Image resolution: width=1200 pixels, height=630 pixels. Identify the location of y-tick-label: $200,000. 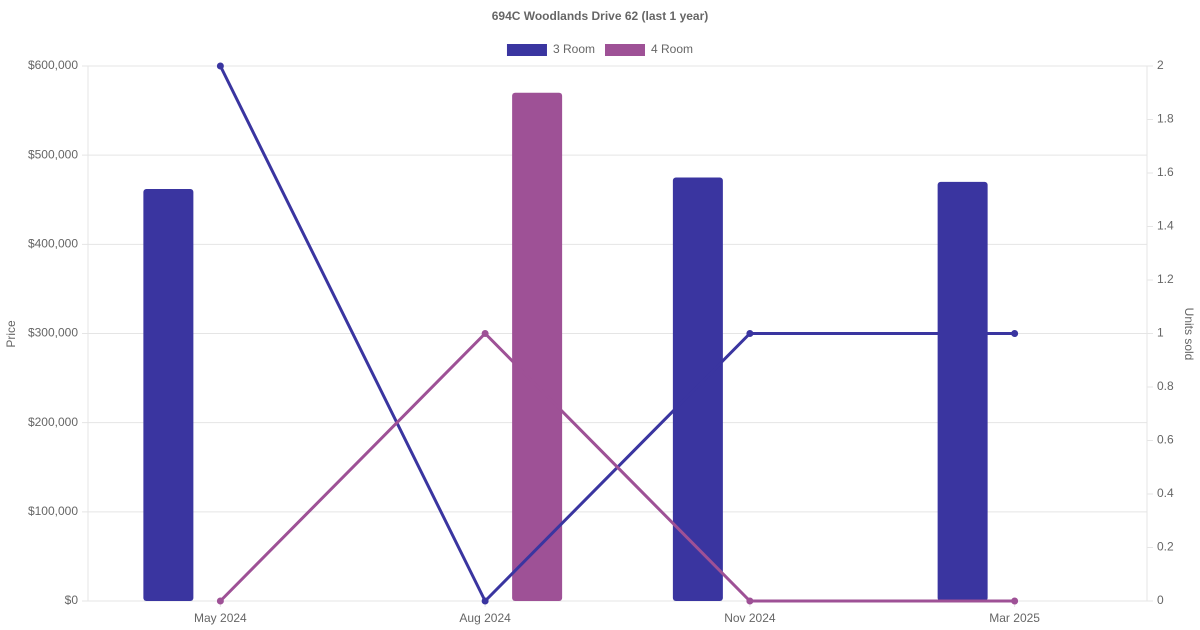
(53, 422).